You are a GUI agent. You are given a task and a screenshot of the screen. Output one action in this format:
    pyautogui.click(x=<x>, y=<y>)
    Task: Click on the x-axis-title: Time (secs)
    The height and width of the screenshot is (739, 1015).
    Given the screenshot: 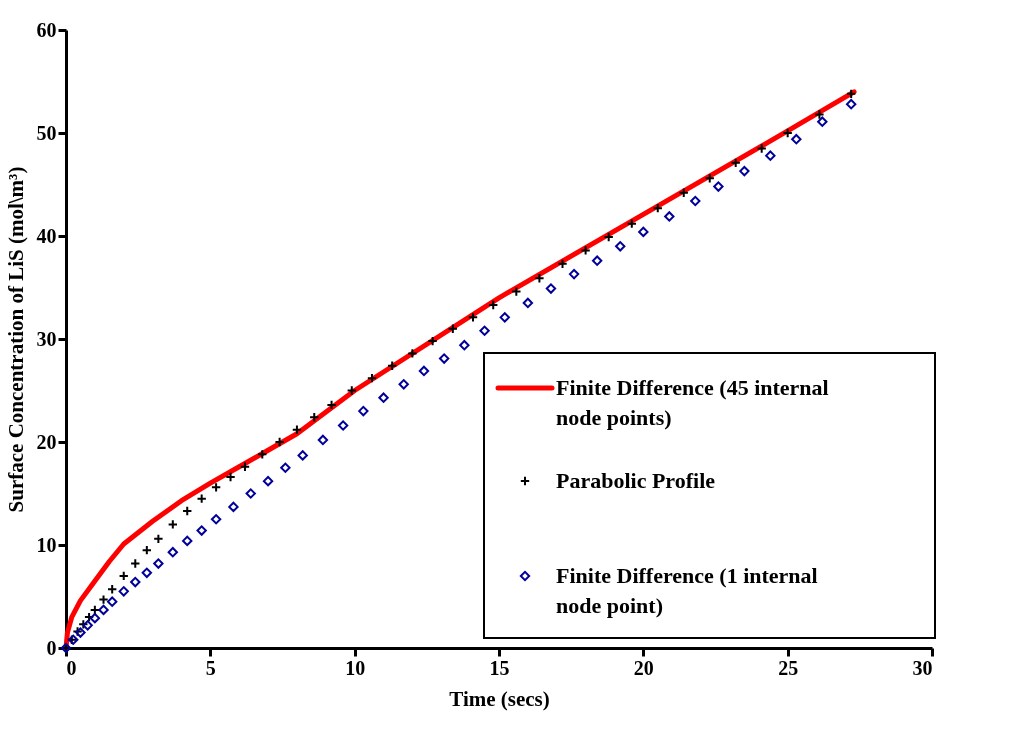 What is the action you would take?
    pyautogui.click(x=499, y=698)
    